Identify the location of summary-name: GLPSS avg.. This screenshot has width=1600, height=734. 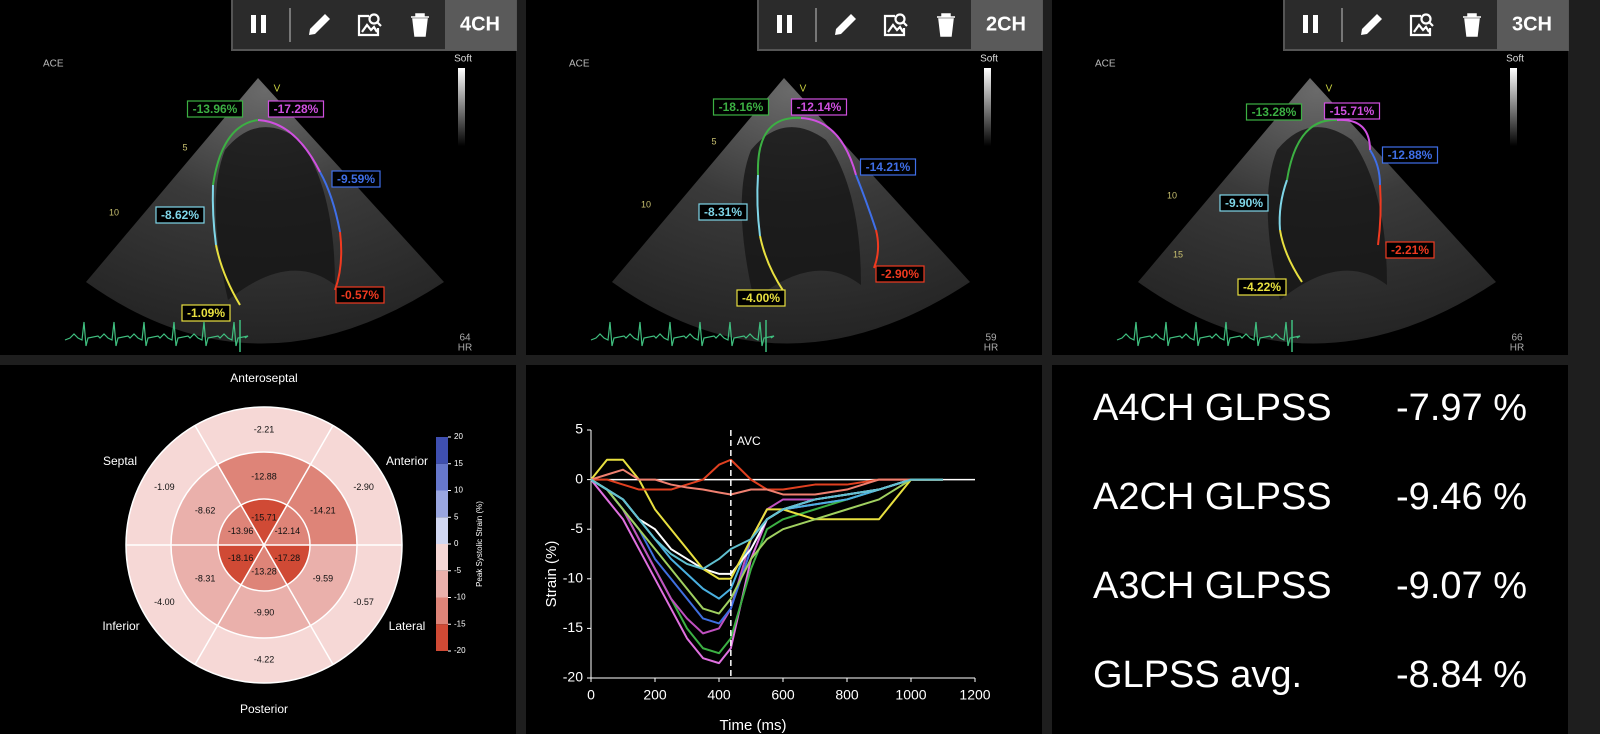
(1197, 675).